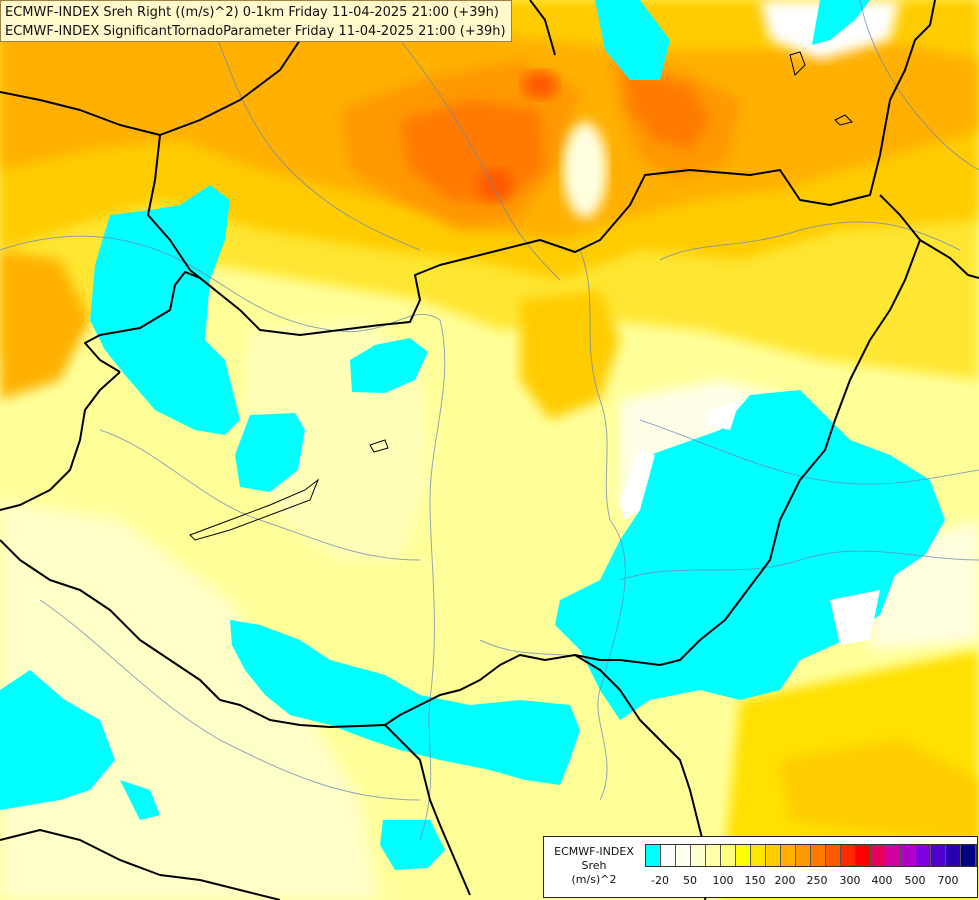  Describe the element at coordinates (594, 879) in the screenshot. I see `legend-unit: (m/s)^2` at that location.